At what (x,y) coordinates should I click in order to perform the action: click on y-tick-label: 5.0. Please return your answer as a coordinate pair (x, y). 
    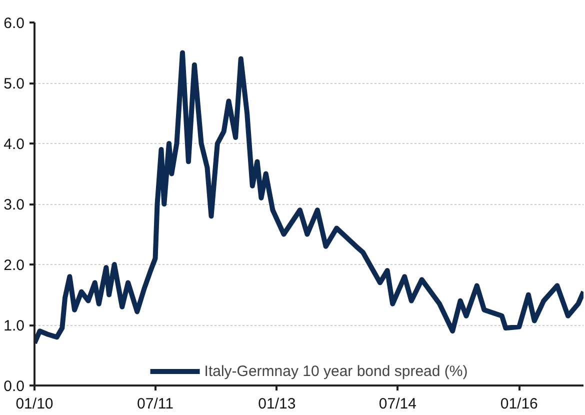
    Looking at the image, I should click on (14, 84).